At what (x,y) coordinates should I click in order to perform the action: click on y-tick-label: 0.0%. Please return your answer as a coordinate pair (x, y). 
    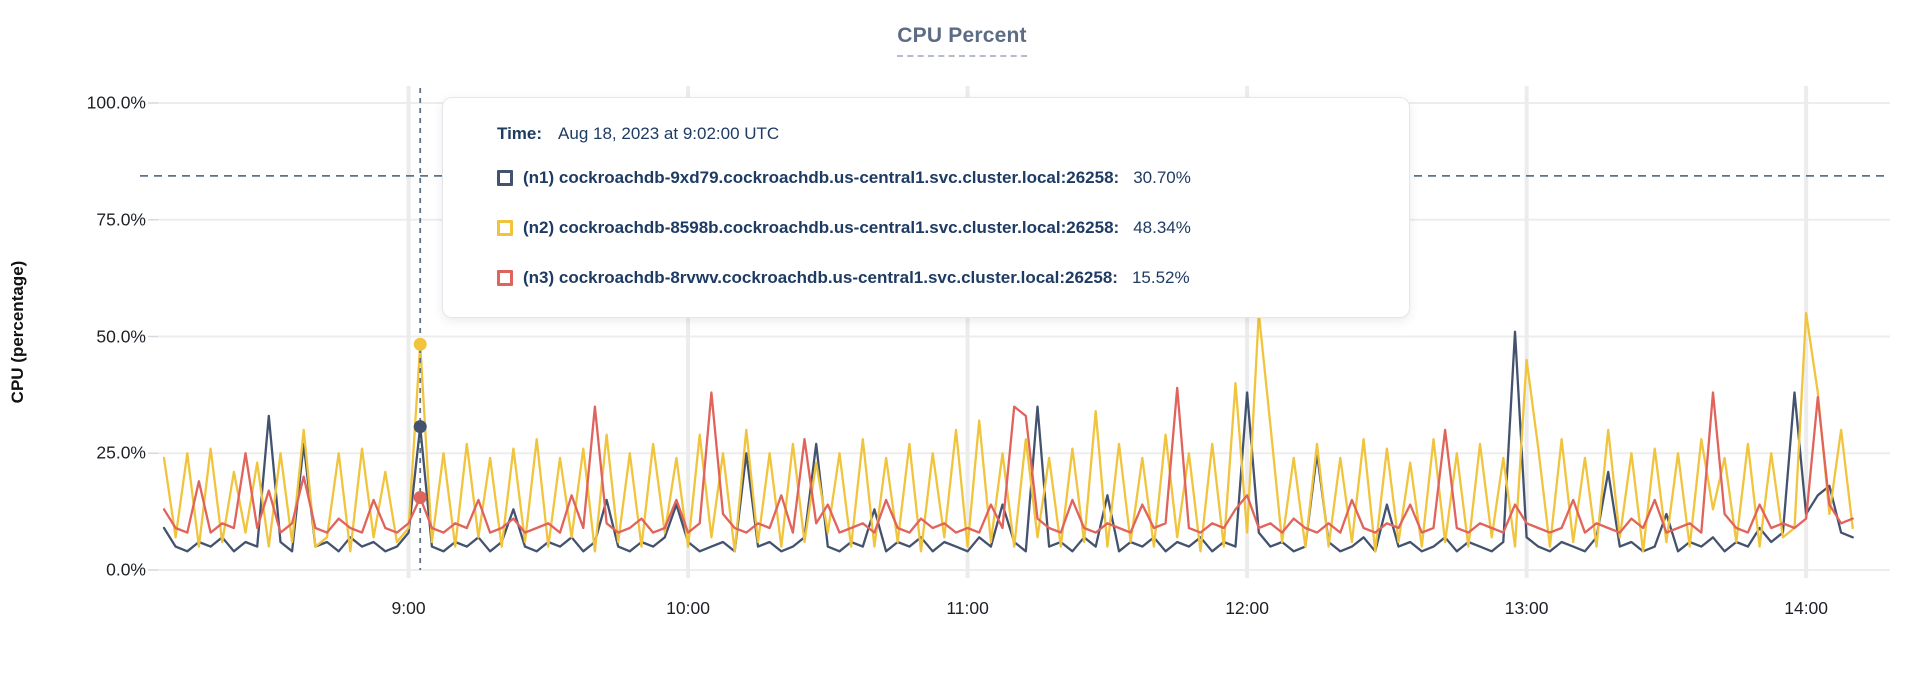
    Looking at the image, I should click on (126, 569).